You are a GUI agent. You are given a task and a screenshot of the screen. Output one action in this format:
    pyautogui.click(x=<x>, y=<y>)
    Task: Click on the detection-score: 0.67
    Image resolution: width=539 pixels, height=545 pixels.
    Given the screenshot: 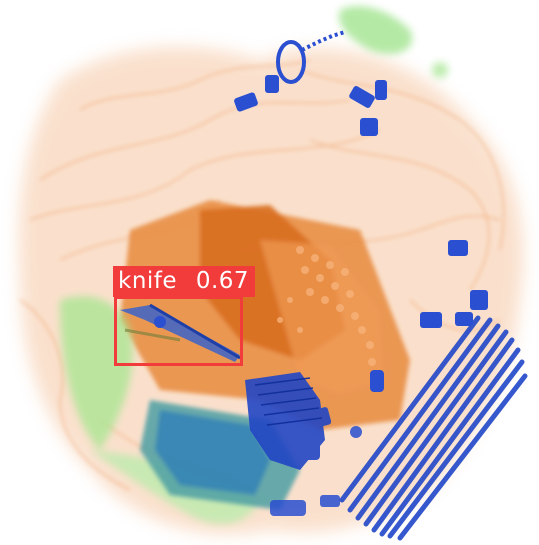 What is the action you would take?
    pyautogui.click(x=222, y=281)
    